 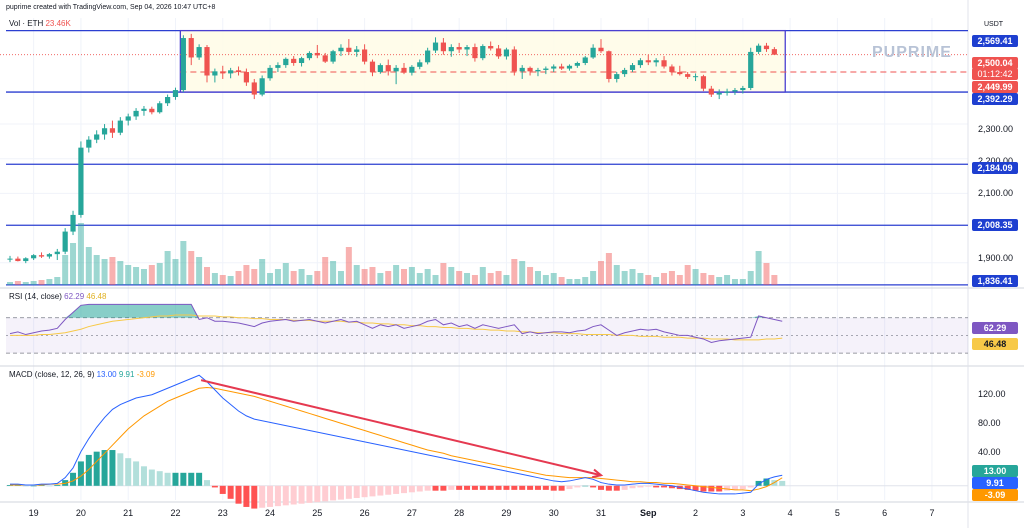 What do you see at coordinates (996, 193) in the screenshot?
I see `price-tick-2100: 2,100.00` at bounding box center [996, 193].